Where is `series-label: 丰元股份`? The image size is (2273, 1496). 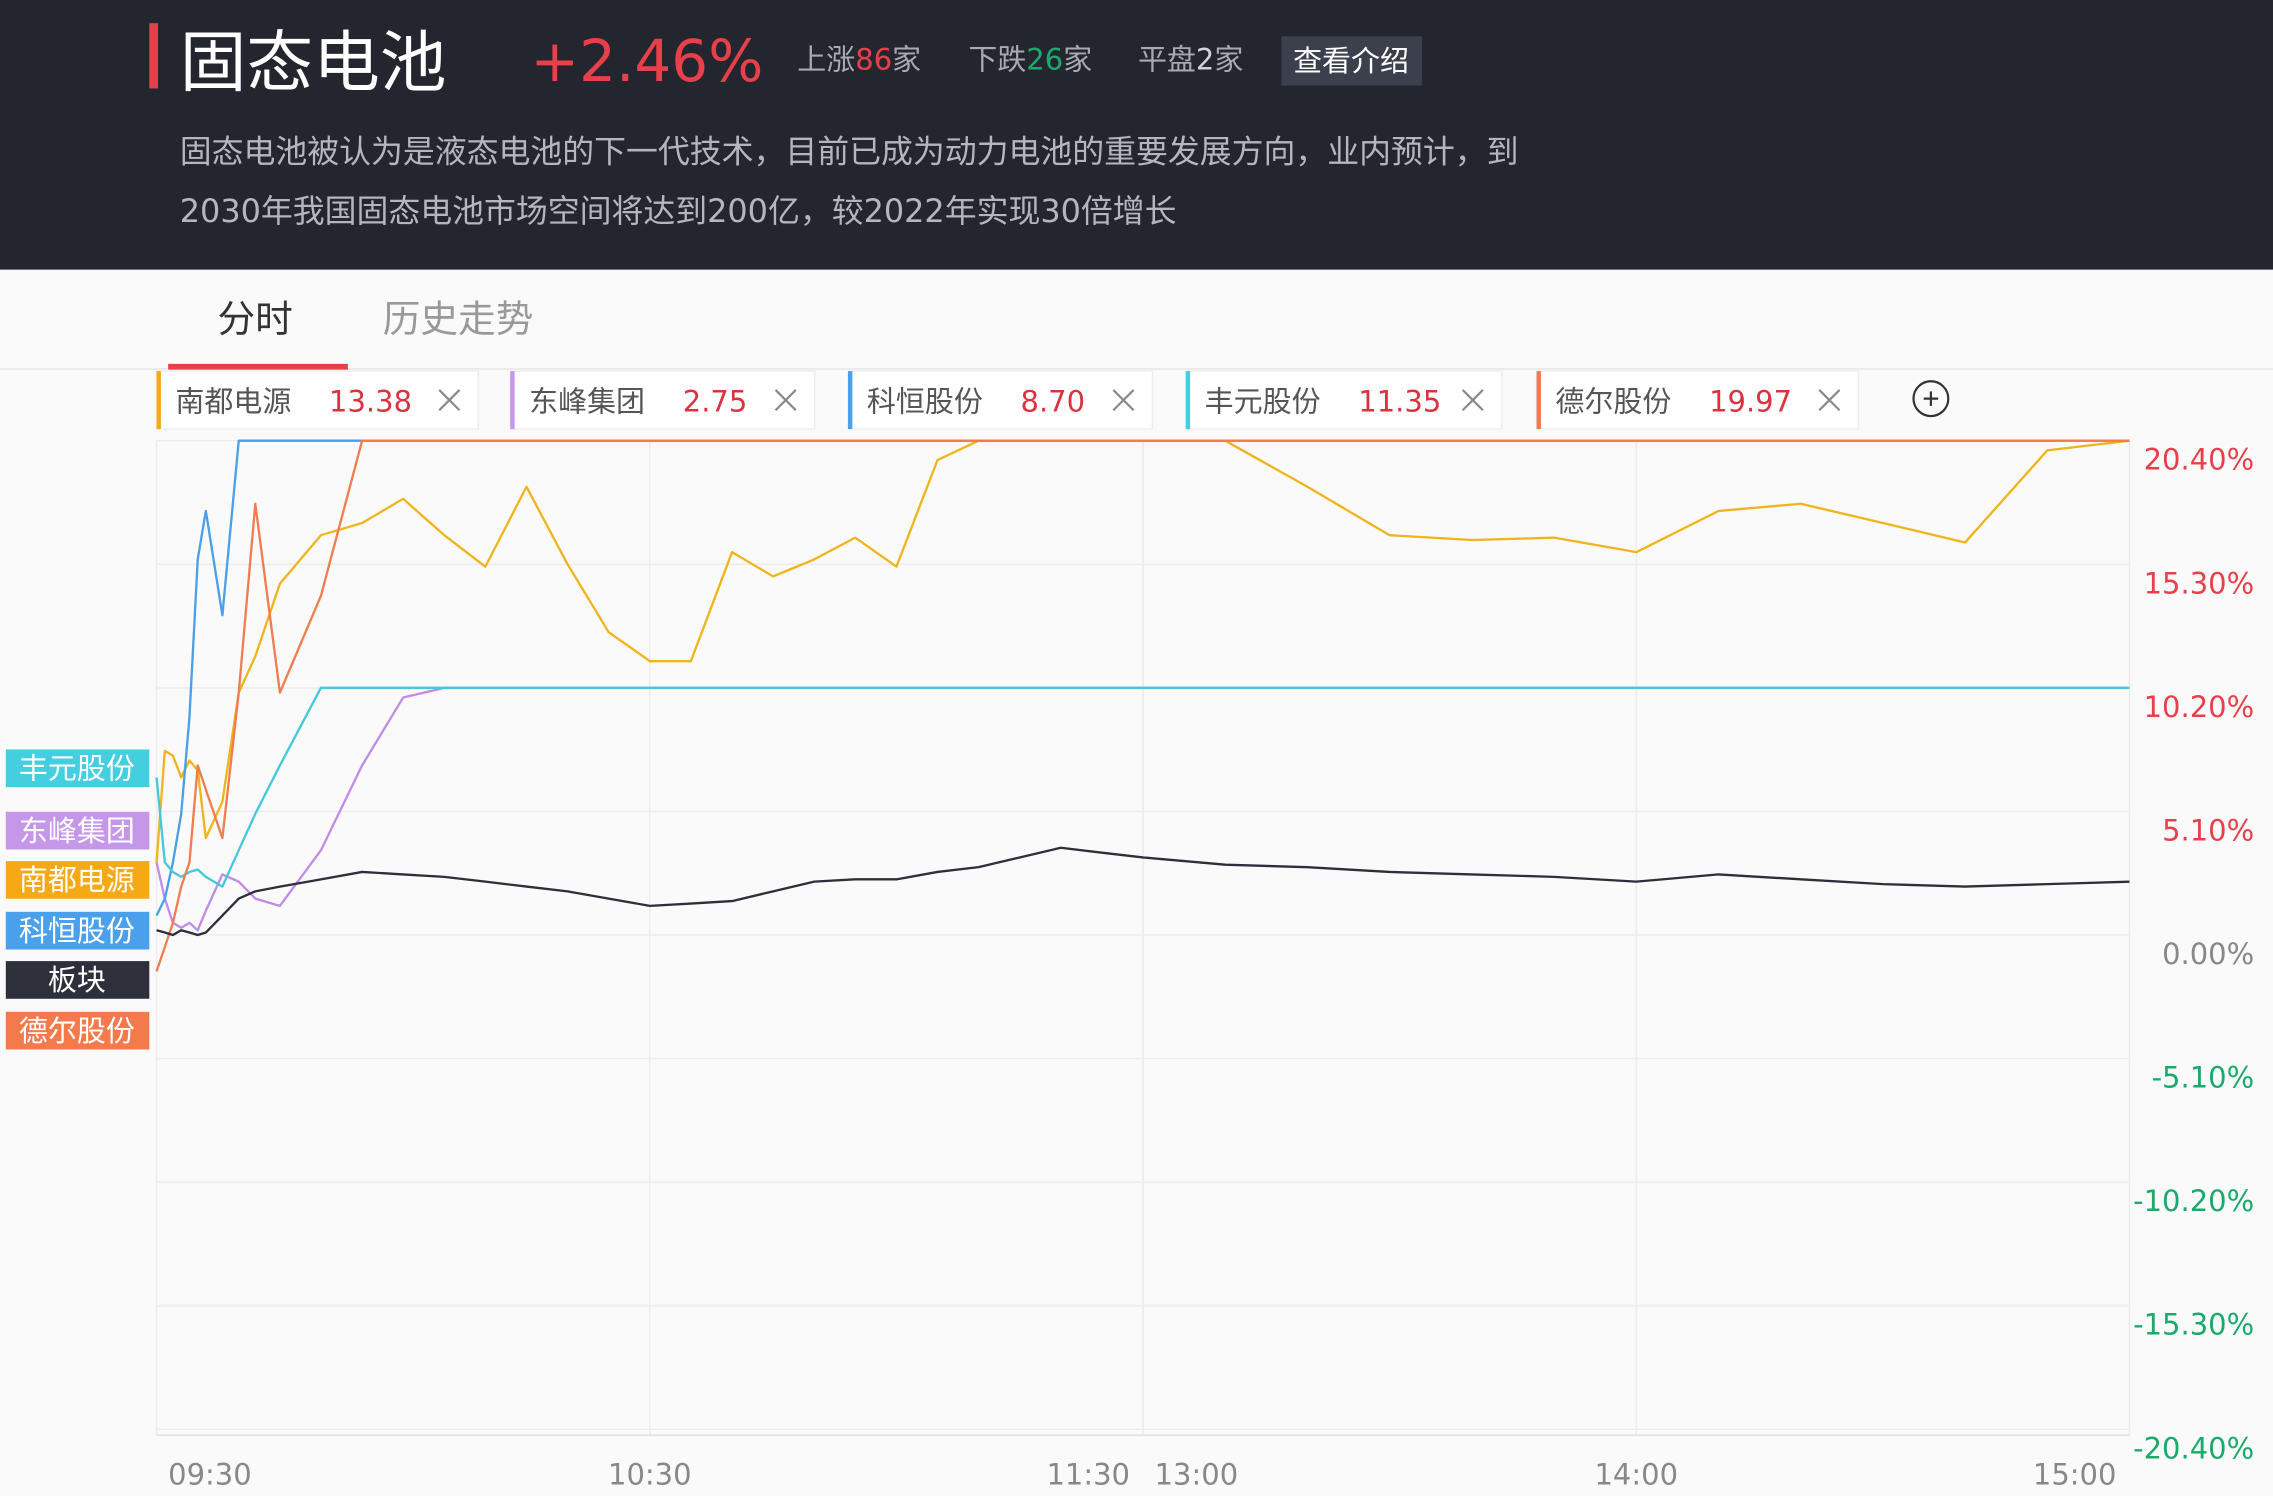 series-label: 丰元股份 is located at coordinates (77, 768).